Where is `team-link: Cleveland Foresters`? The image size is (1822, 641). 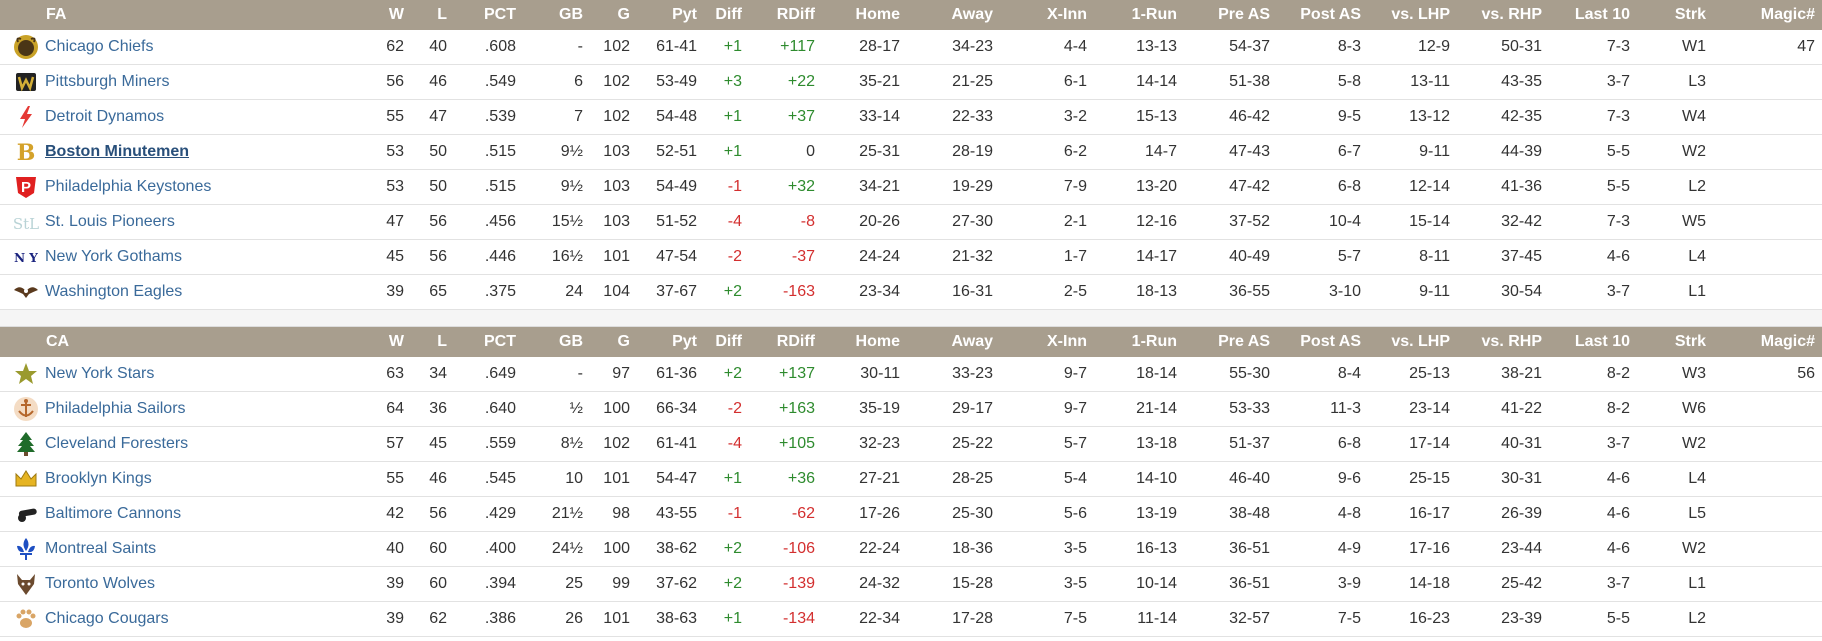 team-link: Cleveland Foresters is located at coordinates (117, 443).